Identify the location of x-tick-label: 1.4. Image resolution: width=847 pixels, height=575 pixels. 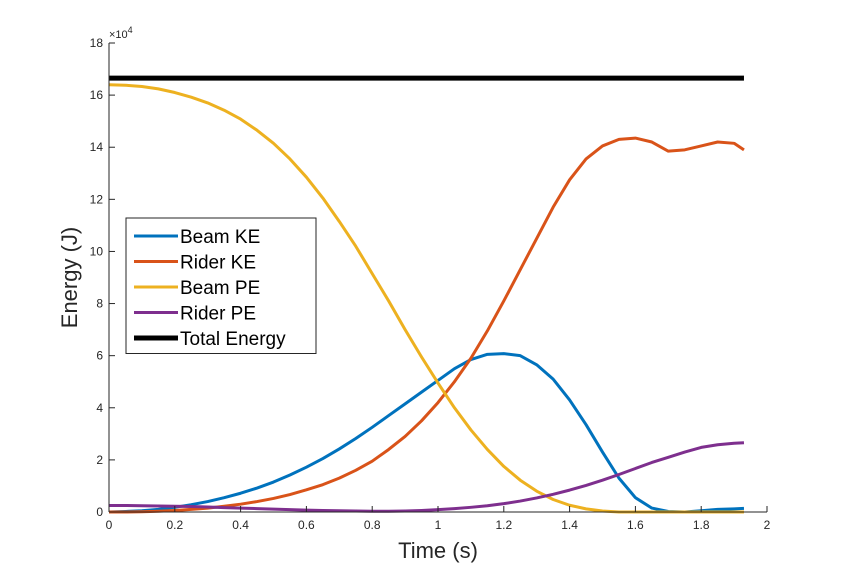
(569, 525).